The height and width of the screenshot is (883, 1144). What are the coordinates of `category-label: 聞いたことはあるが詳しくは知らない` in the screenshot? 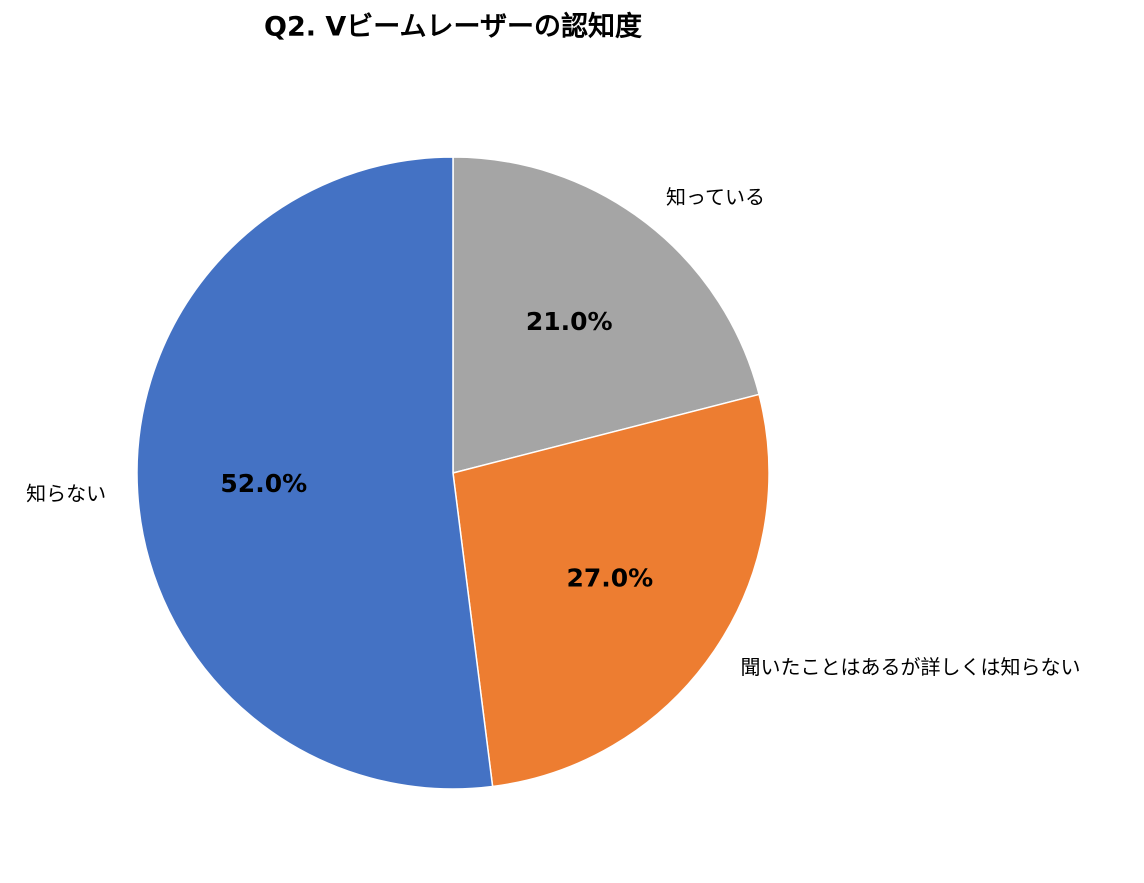 It's located at (910, 667).